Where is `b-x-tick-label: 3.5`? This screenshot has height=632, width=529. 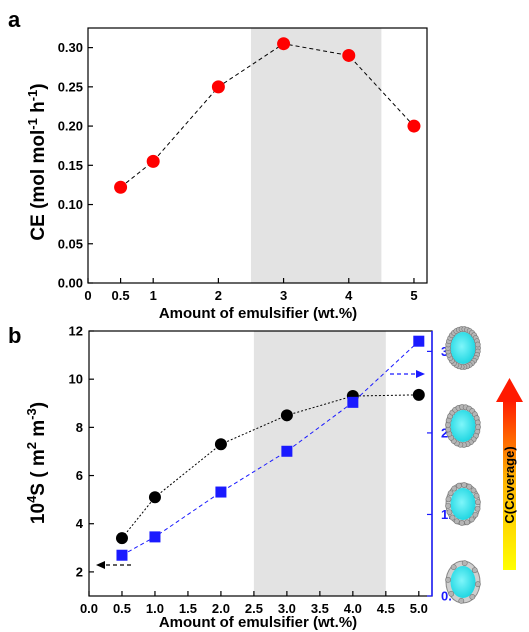
b-x-tick-label: 3.5 is located at coordinates (320, 608).